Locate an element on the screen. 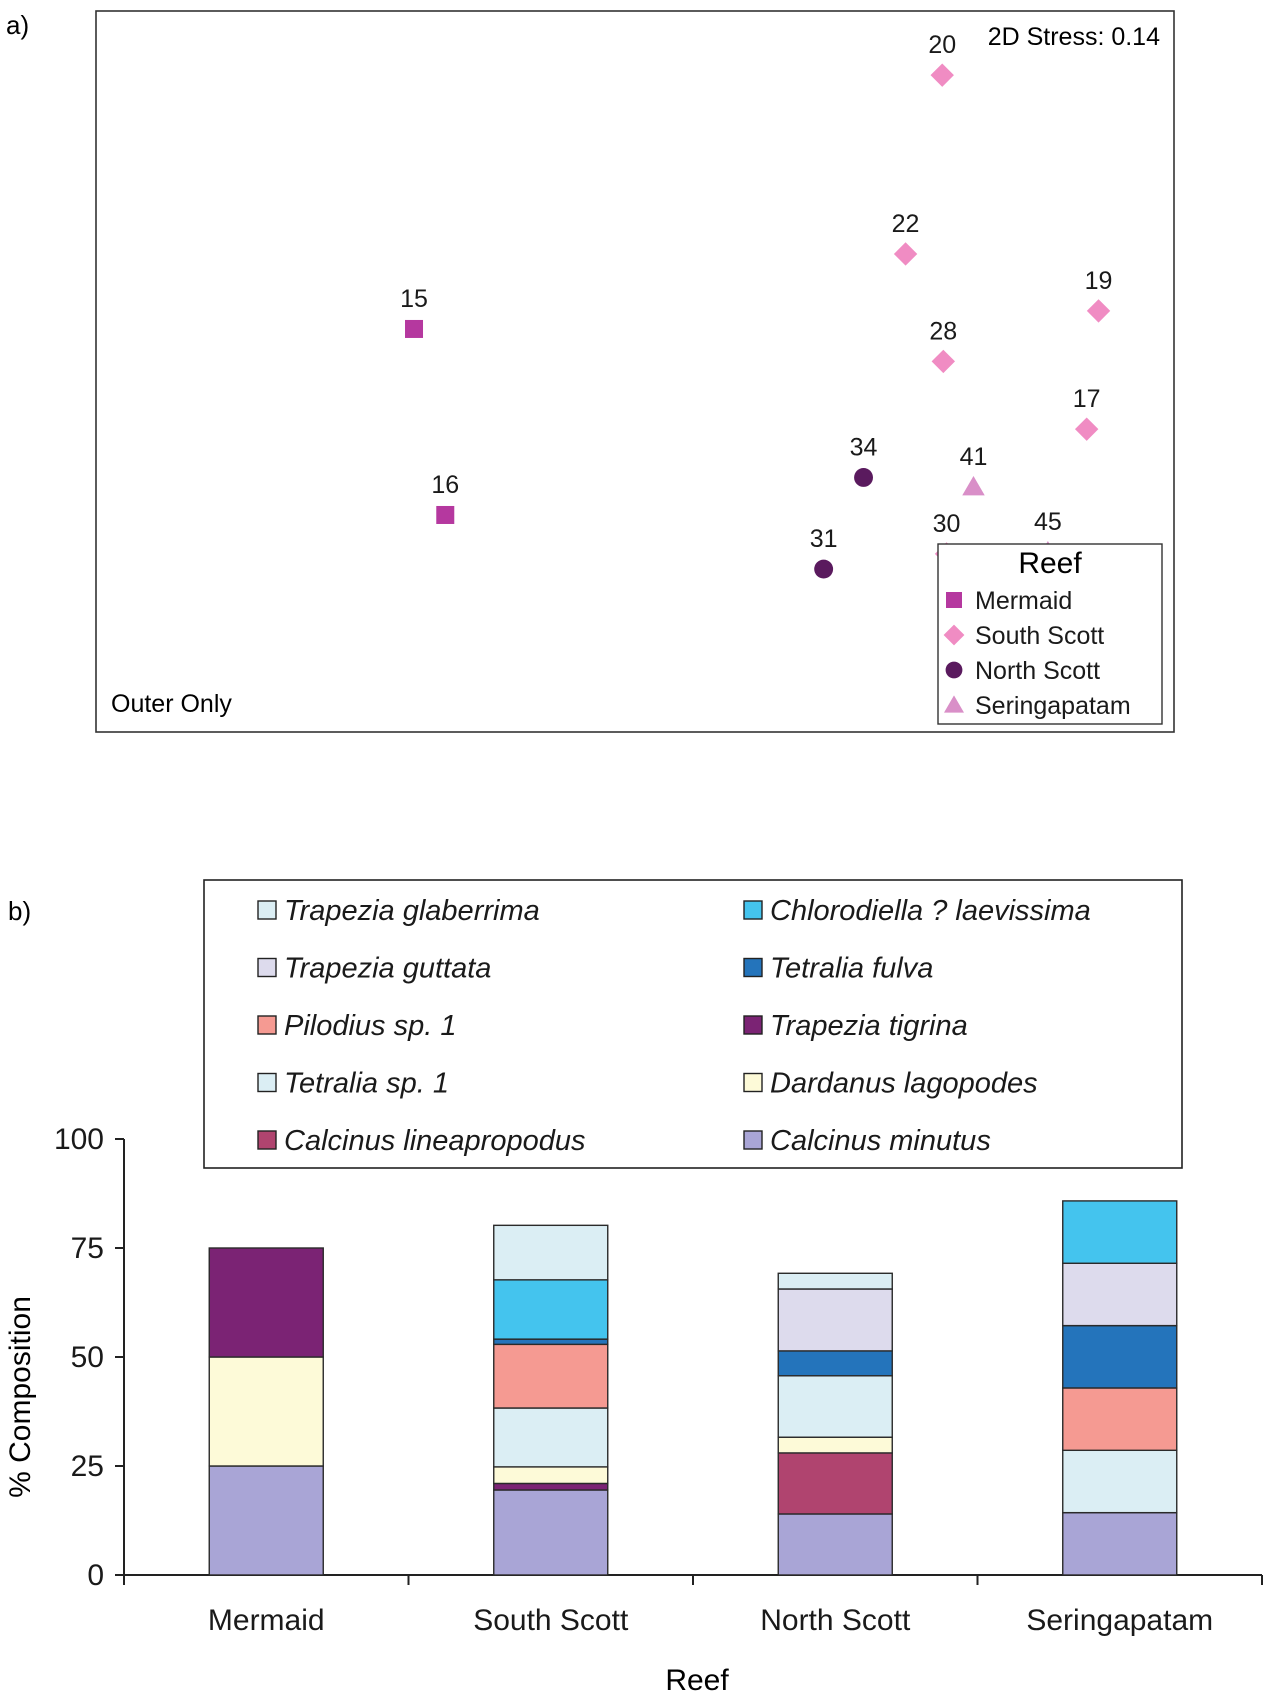 This screenshot has height=1697, width=1266. legend-label: Trapezia glaberrima is located at coordinates (412, 911).